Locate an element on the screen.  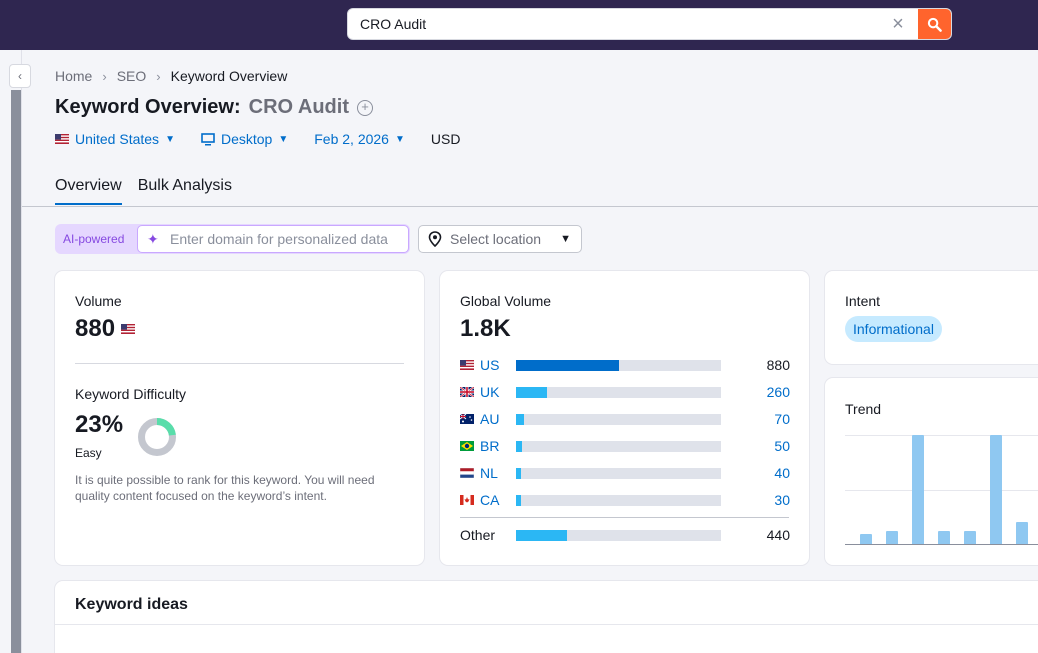
global-volume-label: Global Volume is located at coordinates (506, 301).